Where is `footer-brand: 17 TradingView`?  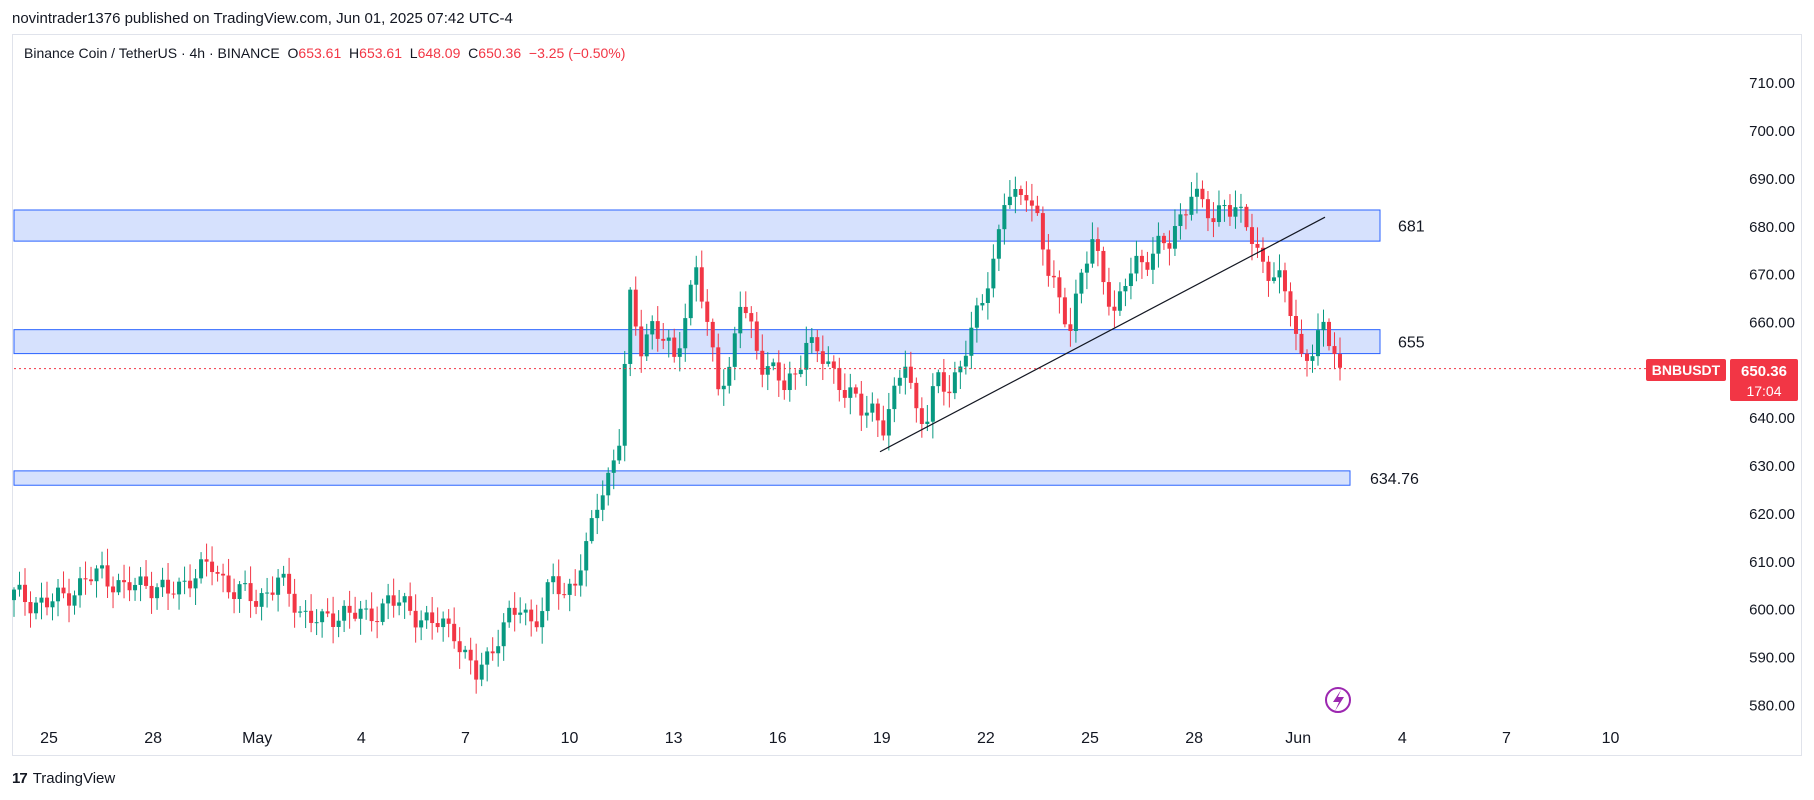 footer-brand: 17 TradingView is located at coordinates (63, 778).